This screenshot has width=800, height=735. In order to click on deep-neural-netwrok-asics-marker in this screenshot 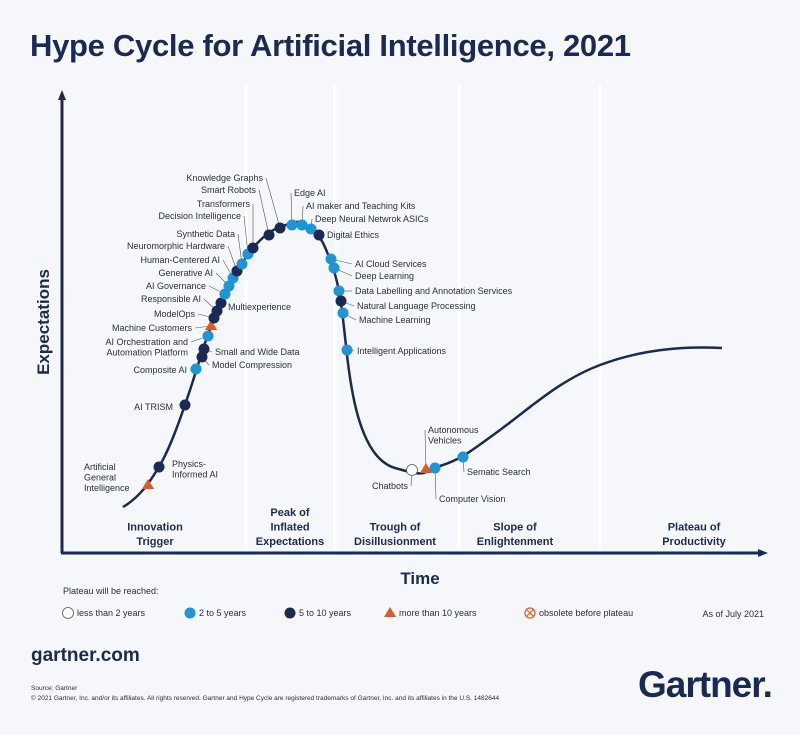, I will do `click(311, 229)`.